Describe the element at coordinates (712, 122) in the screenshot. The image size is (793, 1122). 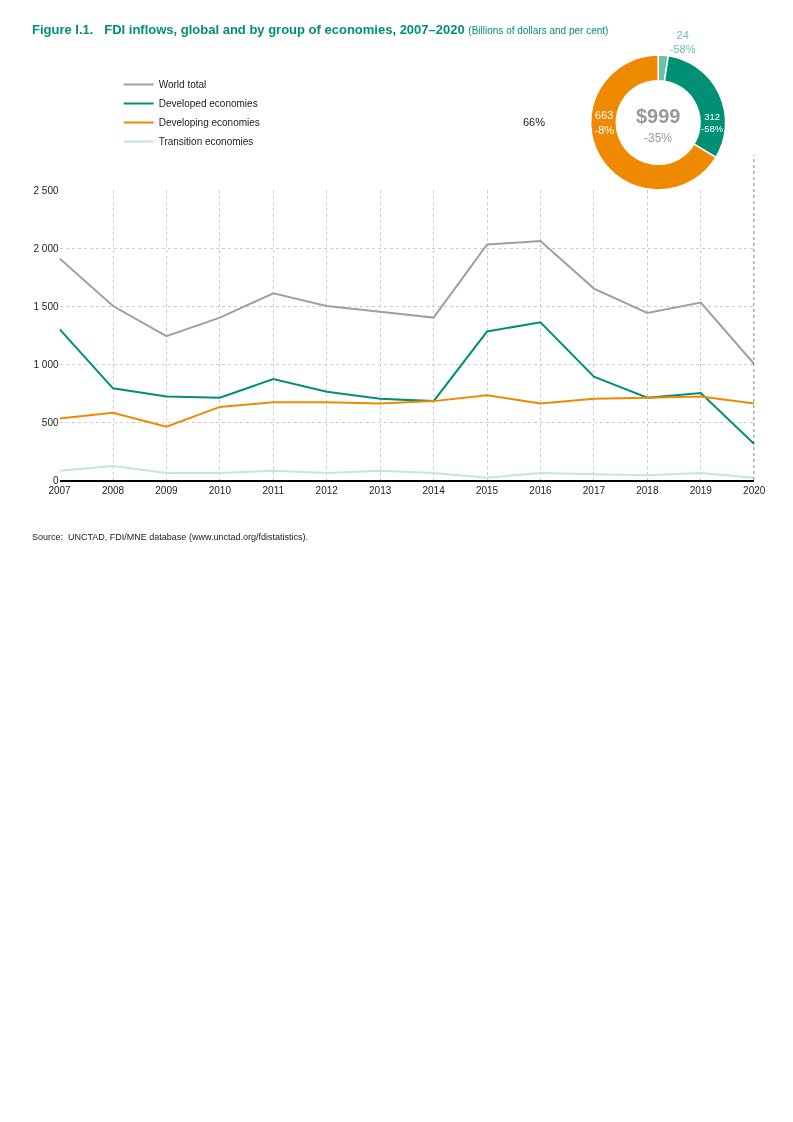
I see `data-label: 312 -58%` at that location.